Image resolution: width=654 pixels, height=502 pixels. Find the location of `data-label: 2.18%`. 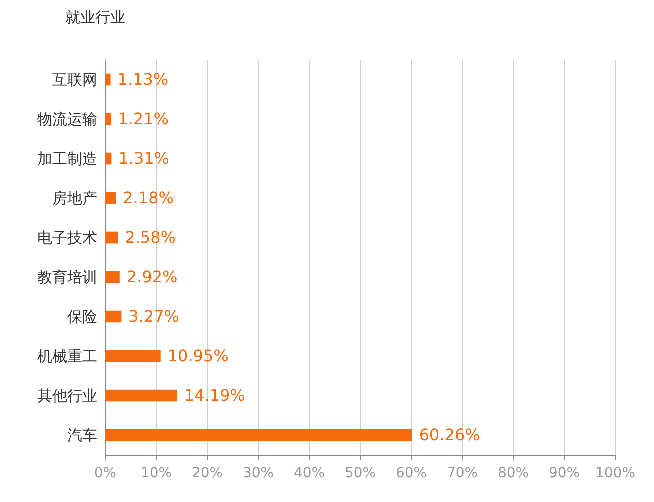

data-label: 2.18% is located at coordinates (148, 198).